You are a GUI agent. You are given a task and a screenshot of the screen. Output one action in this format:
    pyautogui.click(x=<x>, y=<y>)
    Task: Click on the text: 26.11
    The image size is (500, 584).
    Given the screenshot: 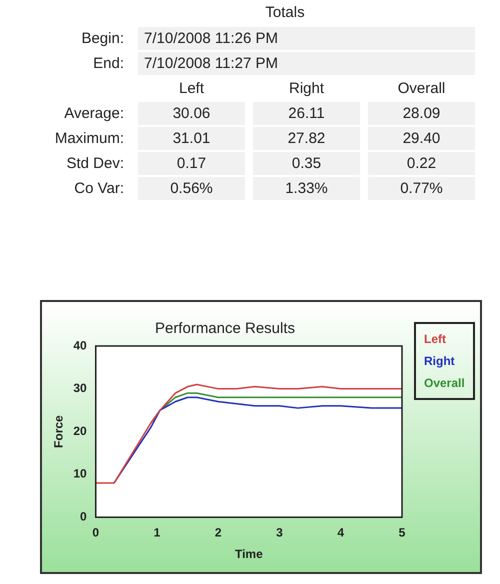 What is the action you would take?
    pyautogui.click(x=306, y=113)
    